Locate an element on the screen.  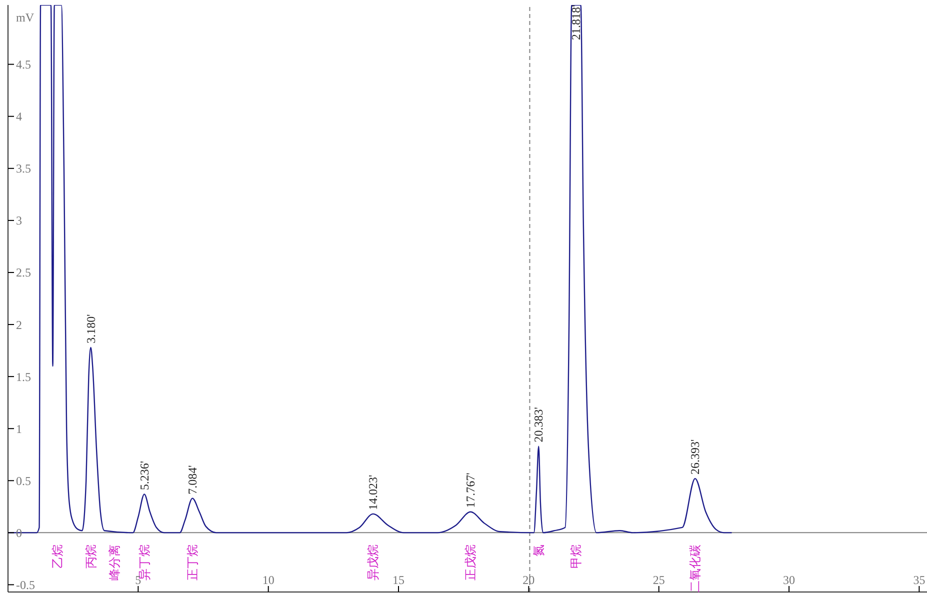
annotation: 7.084' is located at coordinates (192, 479).